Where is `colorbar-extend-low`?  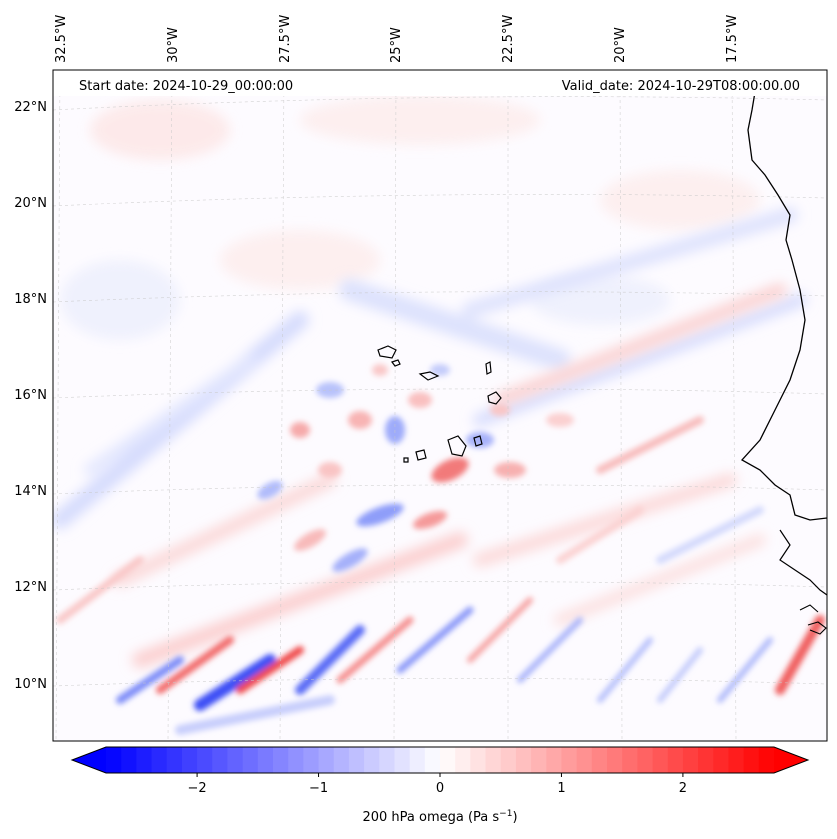 colorbar-extend-low is located at coordinates (89, 760).